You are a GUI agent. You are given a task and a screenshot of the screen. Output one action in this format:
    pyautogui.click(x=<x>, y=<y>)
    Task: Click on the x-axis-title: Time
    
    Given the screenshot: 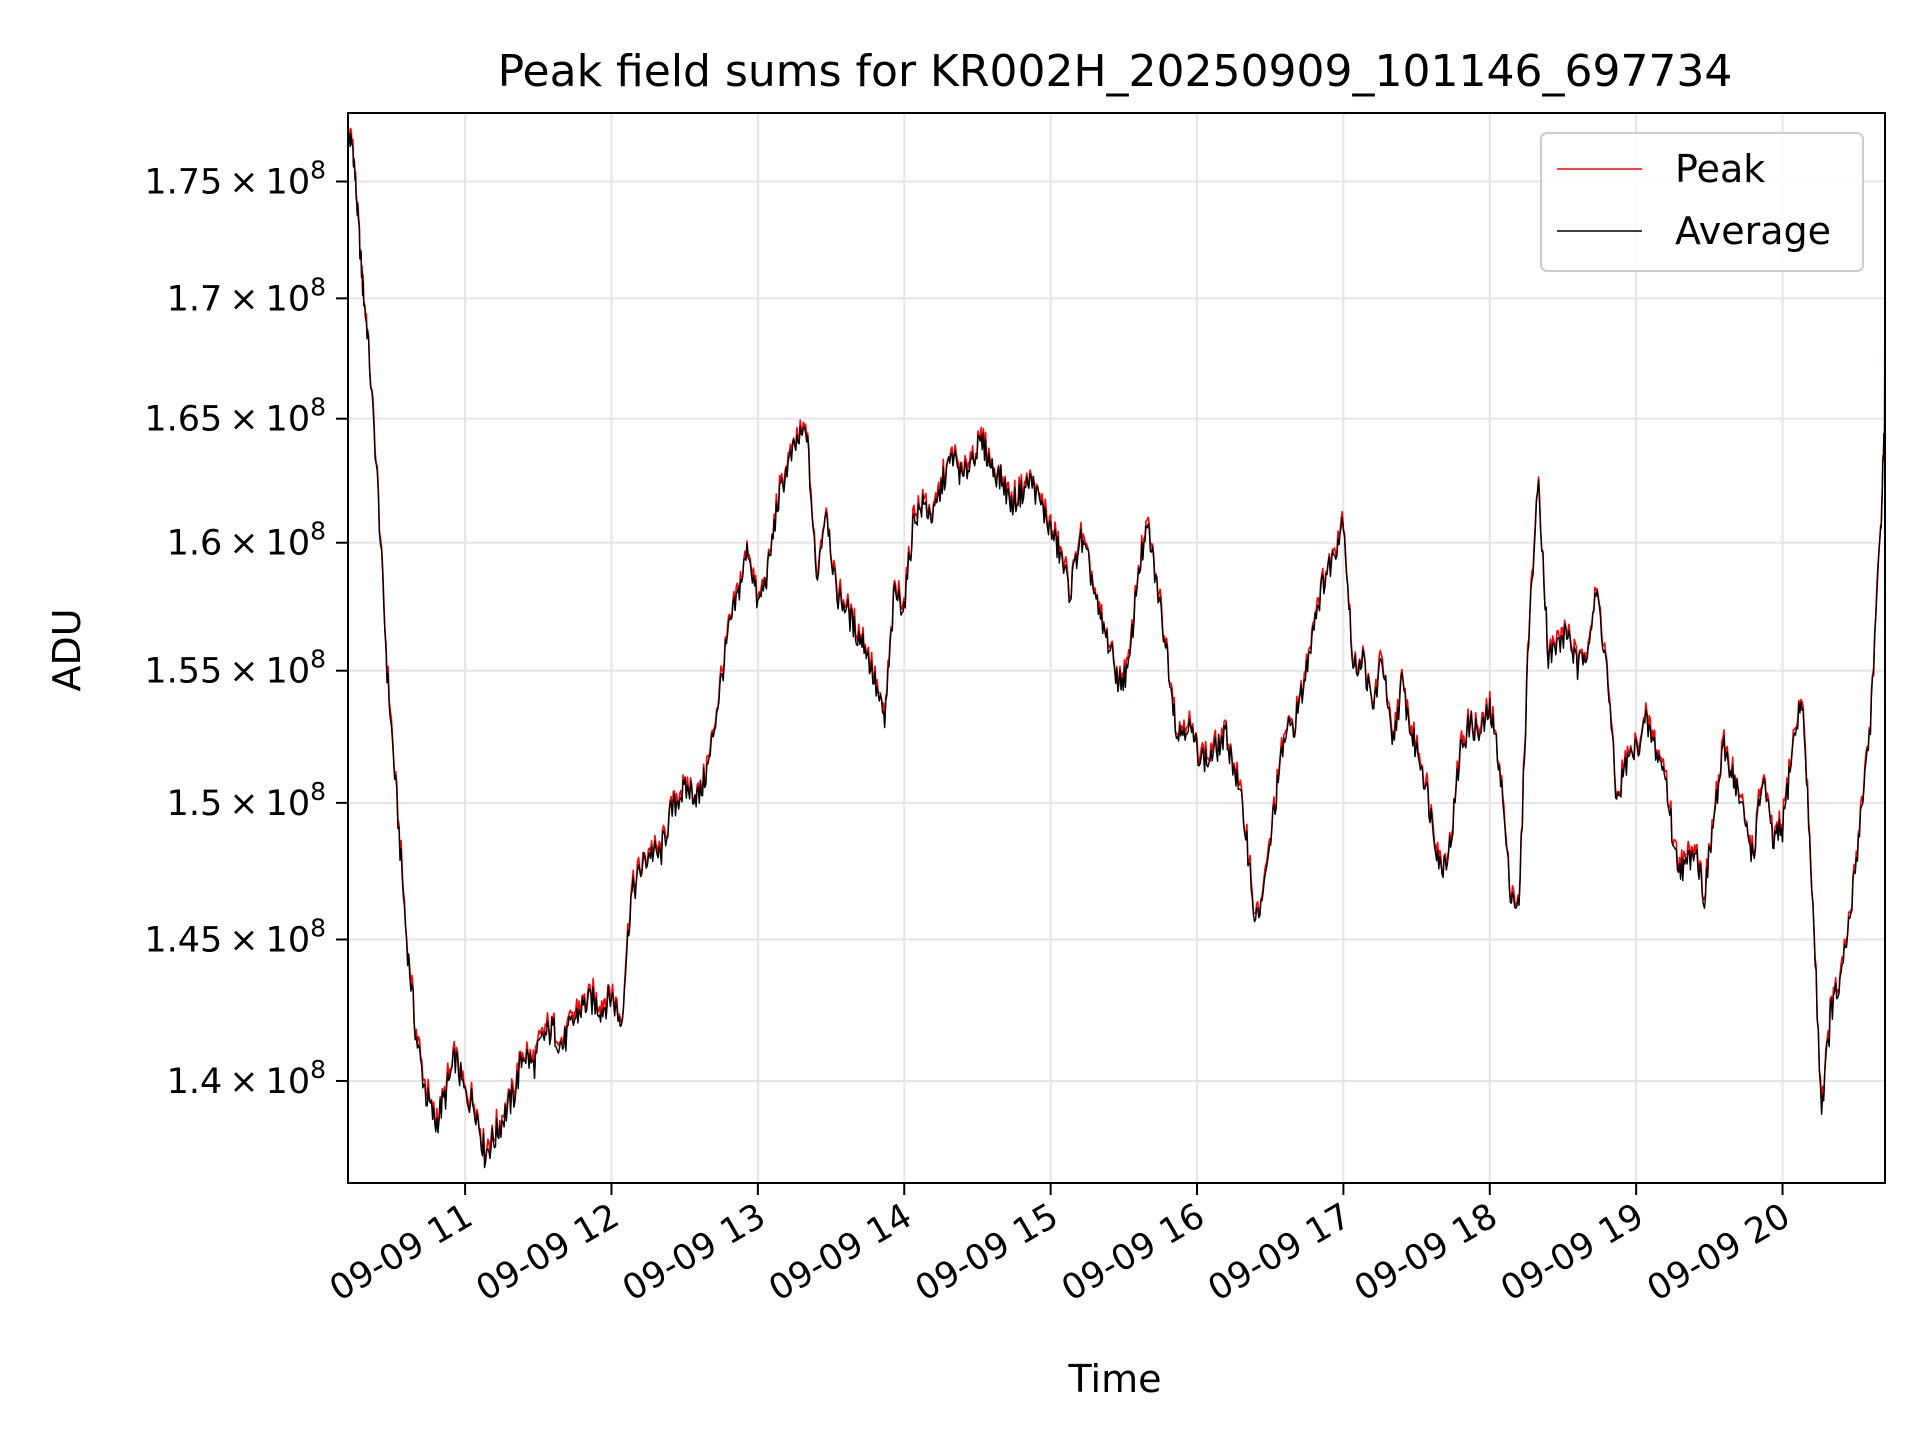 What is the action you would take?
    pyautogui.click(x=1115, y=1379)
    